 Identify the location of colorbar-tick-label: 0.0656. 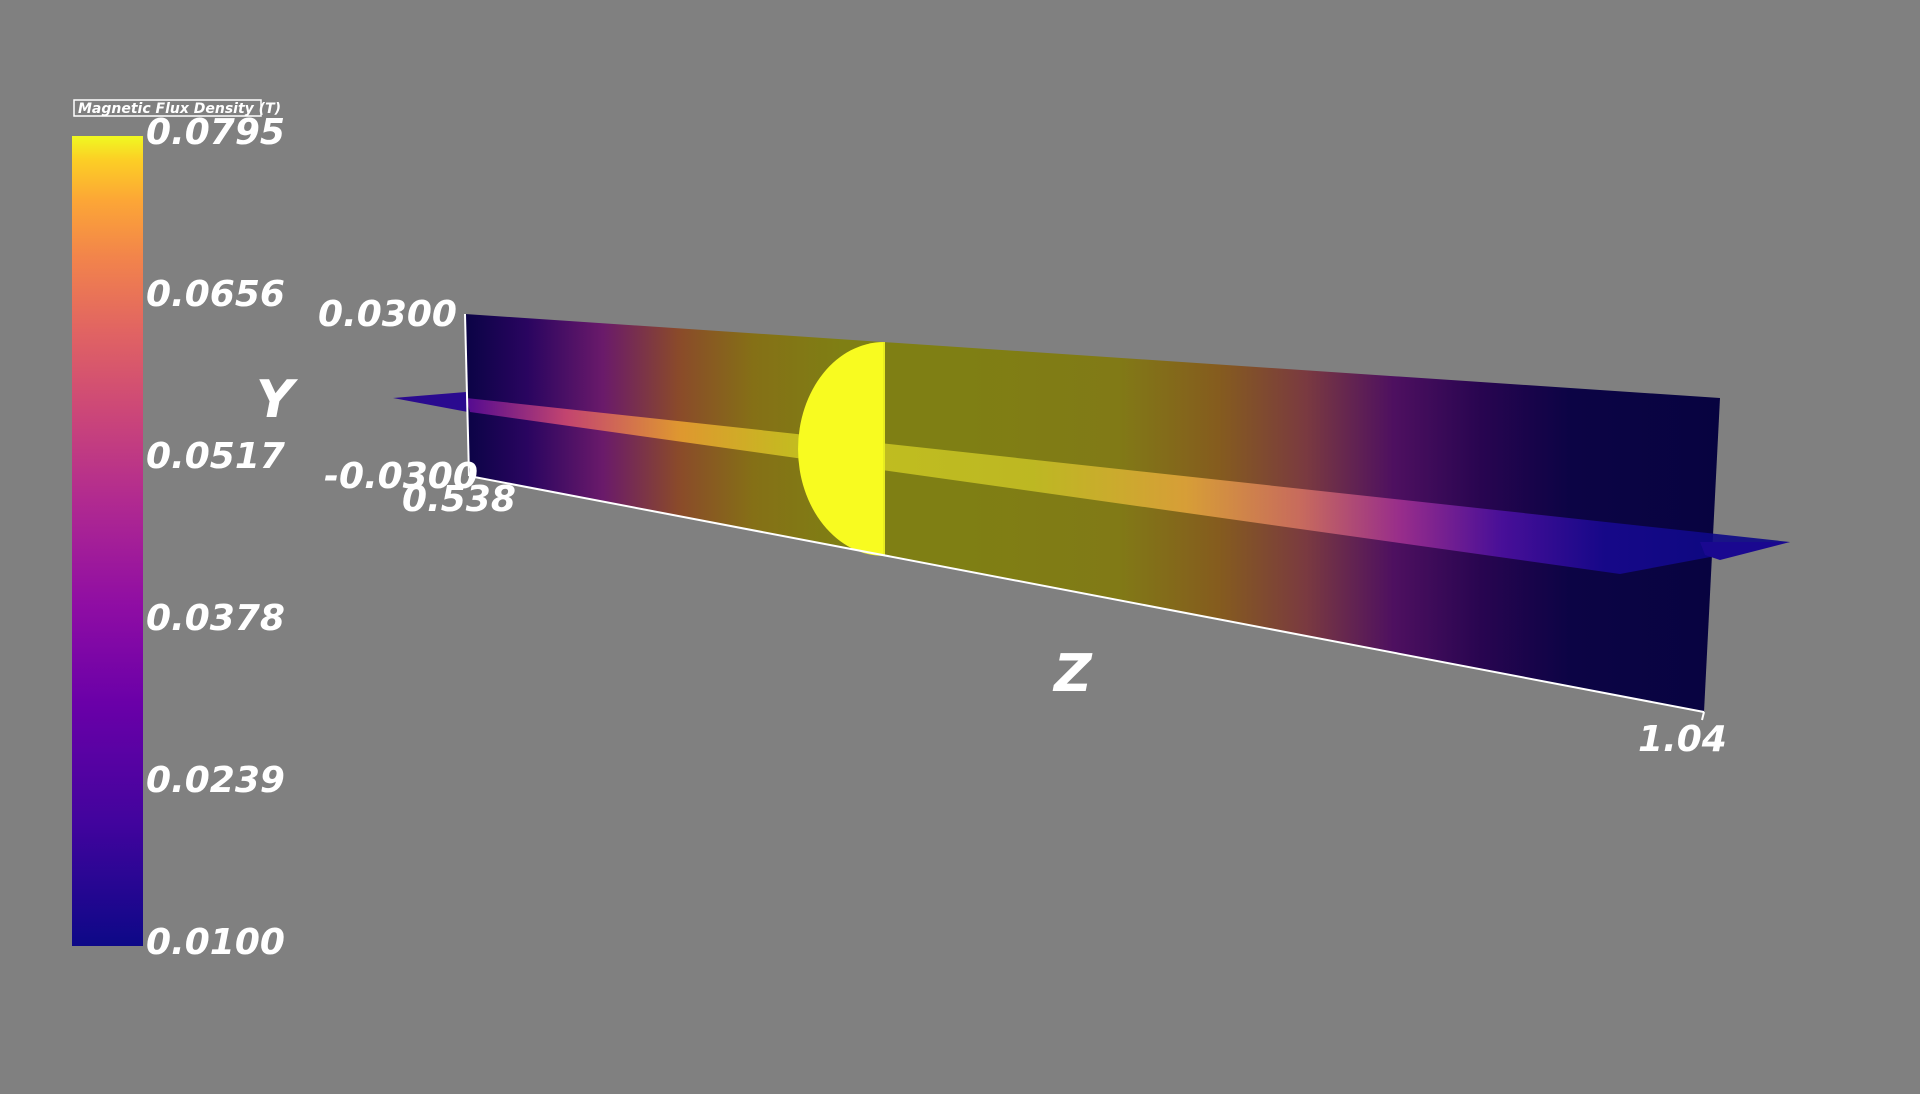
(215, 294).